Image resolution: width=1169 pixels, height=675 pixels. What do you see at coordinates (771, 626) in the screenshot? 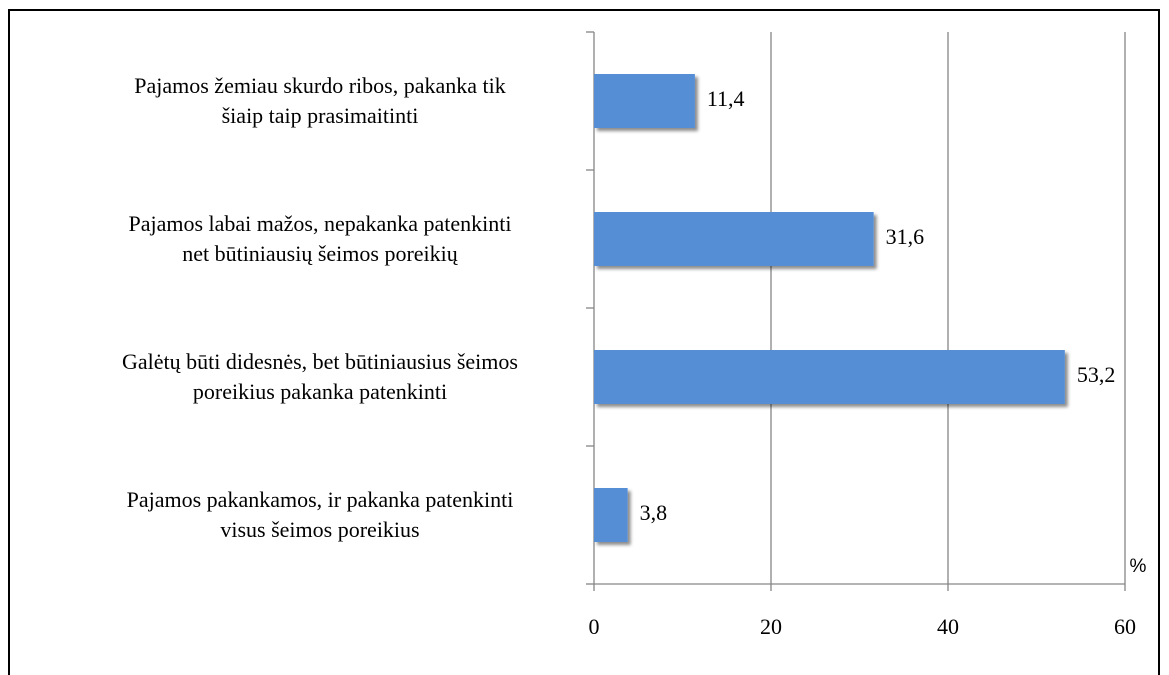
I see `x-tick-label: 20` at bounding box center [771, 626].